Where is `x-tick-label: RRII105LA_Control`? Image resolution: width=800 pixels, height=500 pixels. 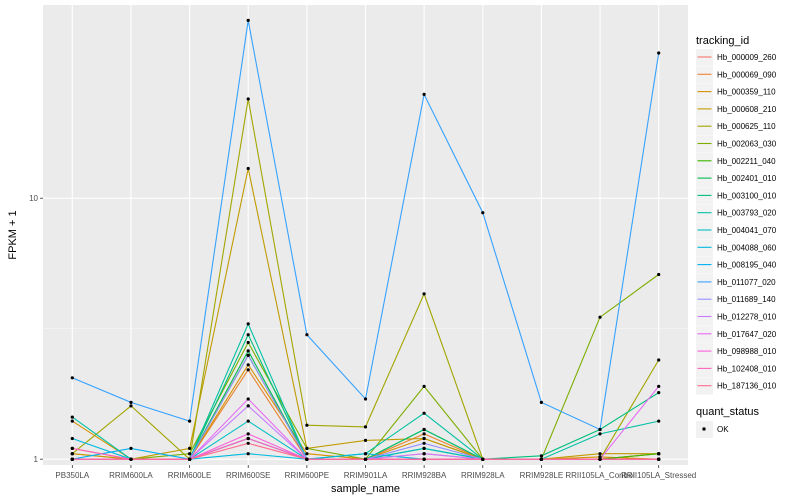
x-tick-label: RRII105LA_Control is located at coordinates (600, 475).